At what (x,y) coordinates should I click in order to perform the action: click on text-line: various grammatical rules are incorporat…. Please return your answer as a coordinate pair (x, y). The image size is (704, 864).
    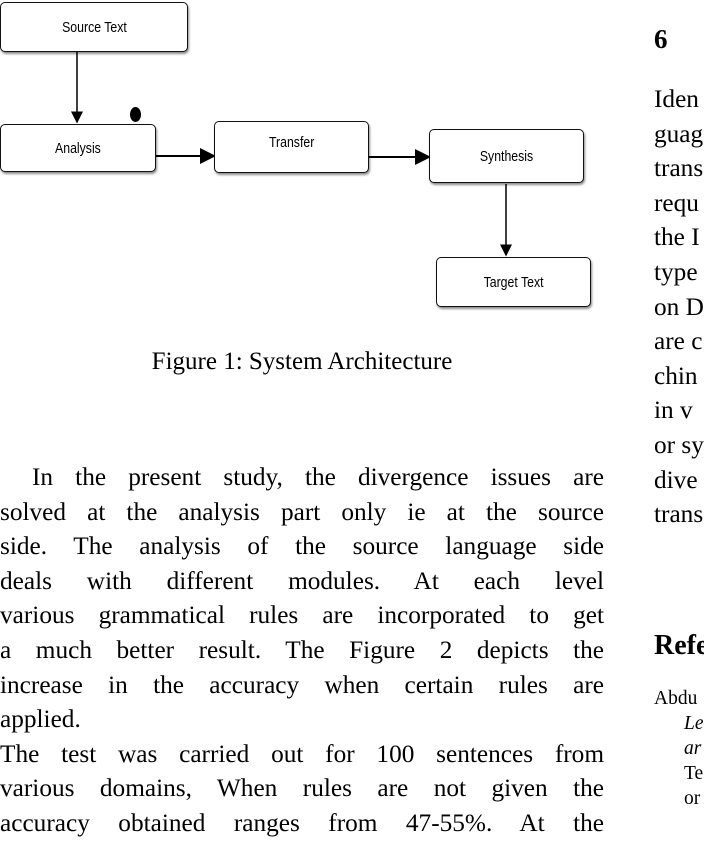
    Looking at the image, I should click on (302, 615).